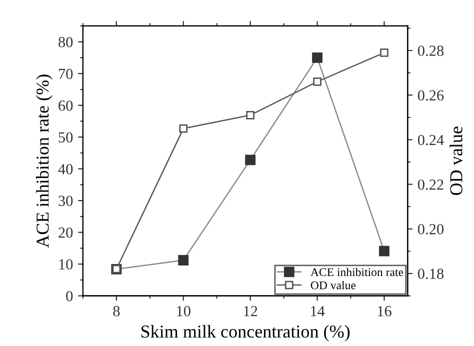 This screenshot has width=474, height=346. What do you see at coordinates (431, 51) in the screenshot?
I see `y2-tick-label: 0.28` at bounding box center [431, 51].